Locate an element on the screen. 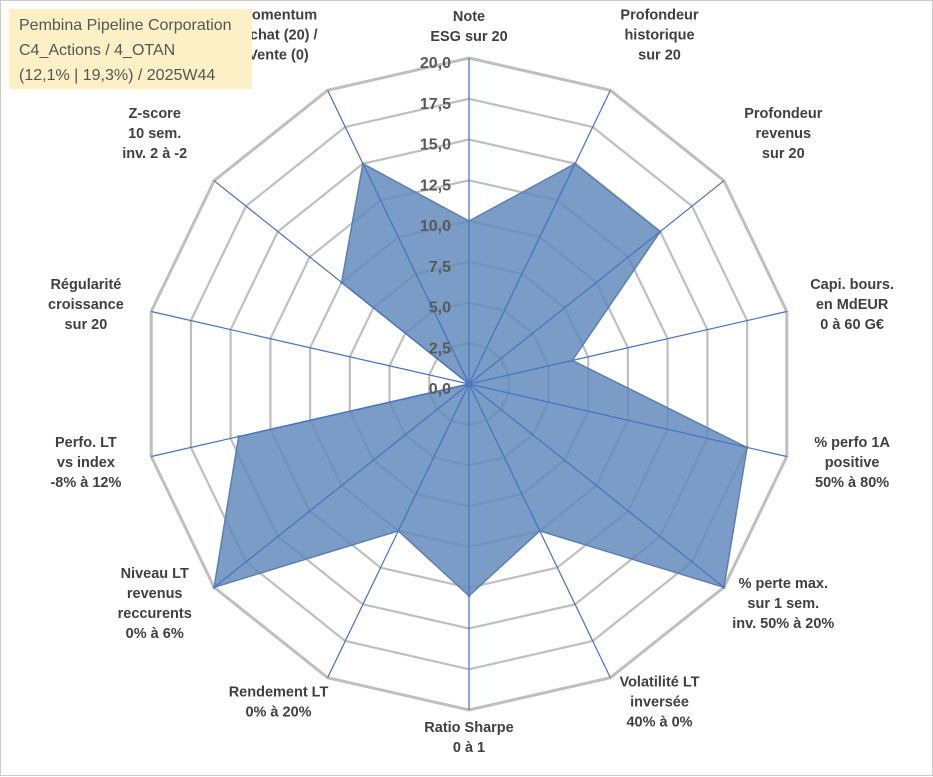 This screenshot has height=777, width=933. axis-label-line: Rendement LT is located at coordinates (279, 693).